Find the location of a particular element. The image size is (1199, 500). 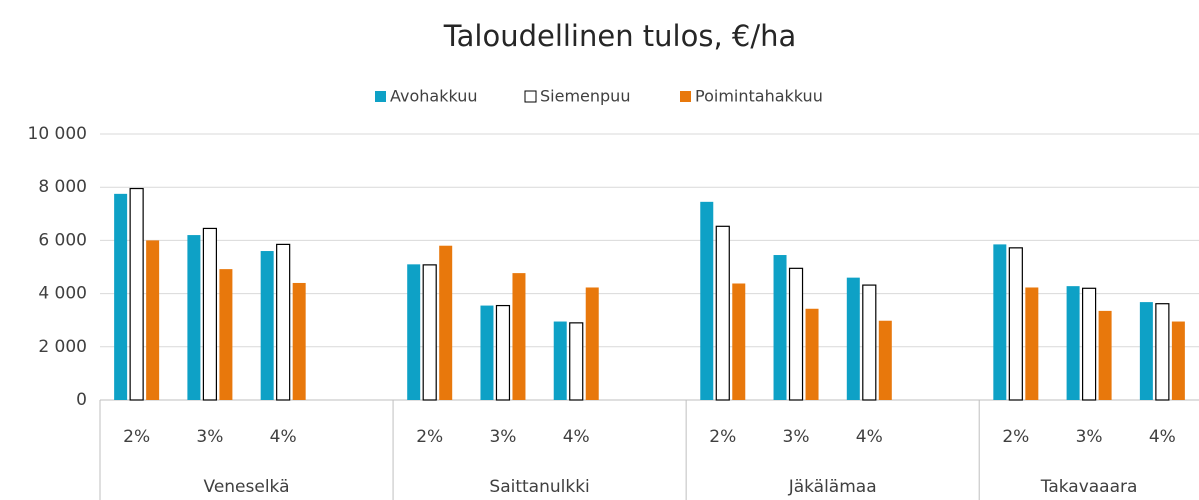

legend-label: Poimintahakkuu is located at coordinates (759, 96).